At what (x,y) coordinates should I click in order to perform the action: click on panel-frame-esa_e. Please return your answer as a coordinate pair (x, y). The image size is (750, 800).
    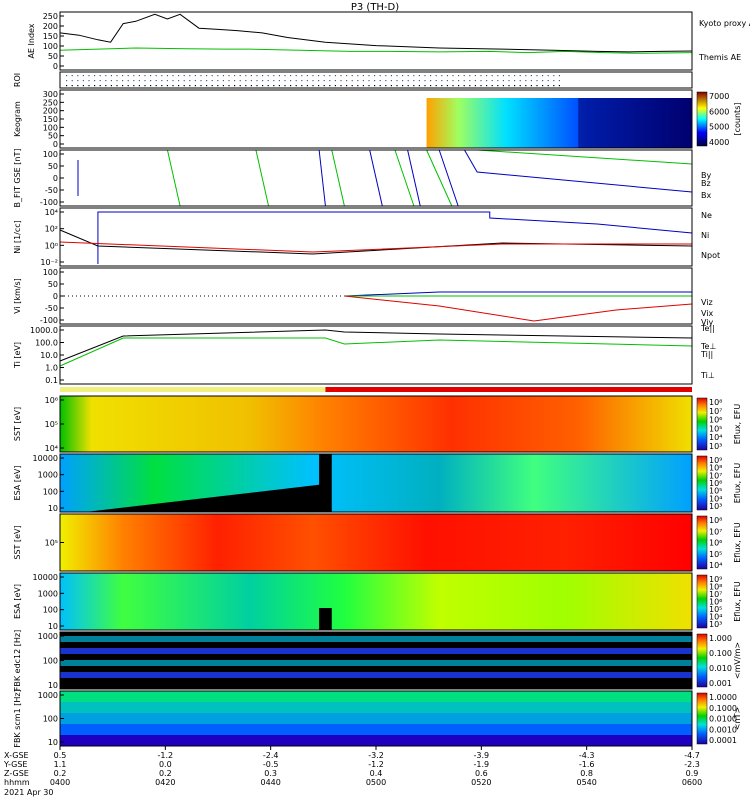
    Looking at the image, I should click on (376, 601).